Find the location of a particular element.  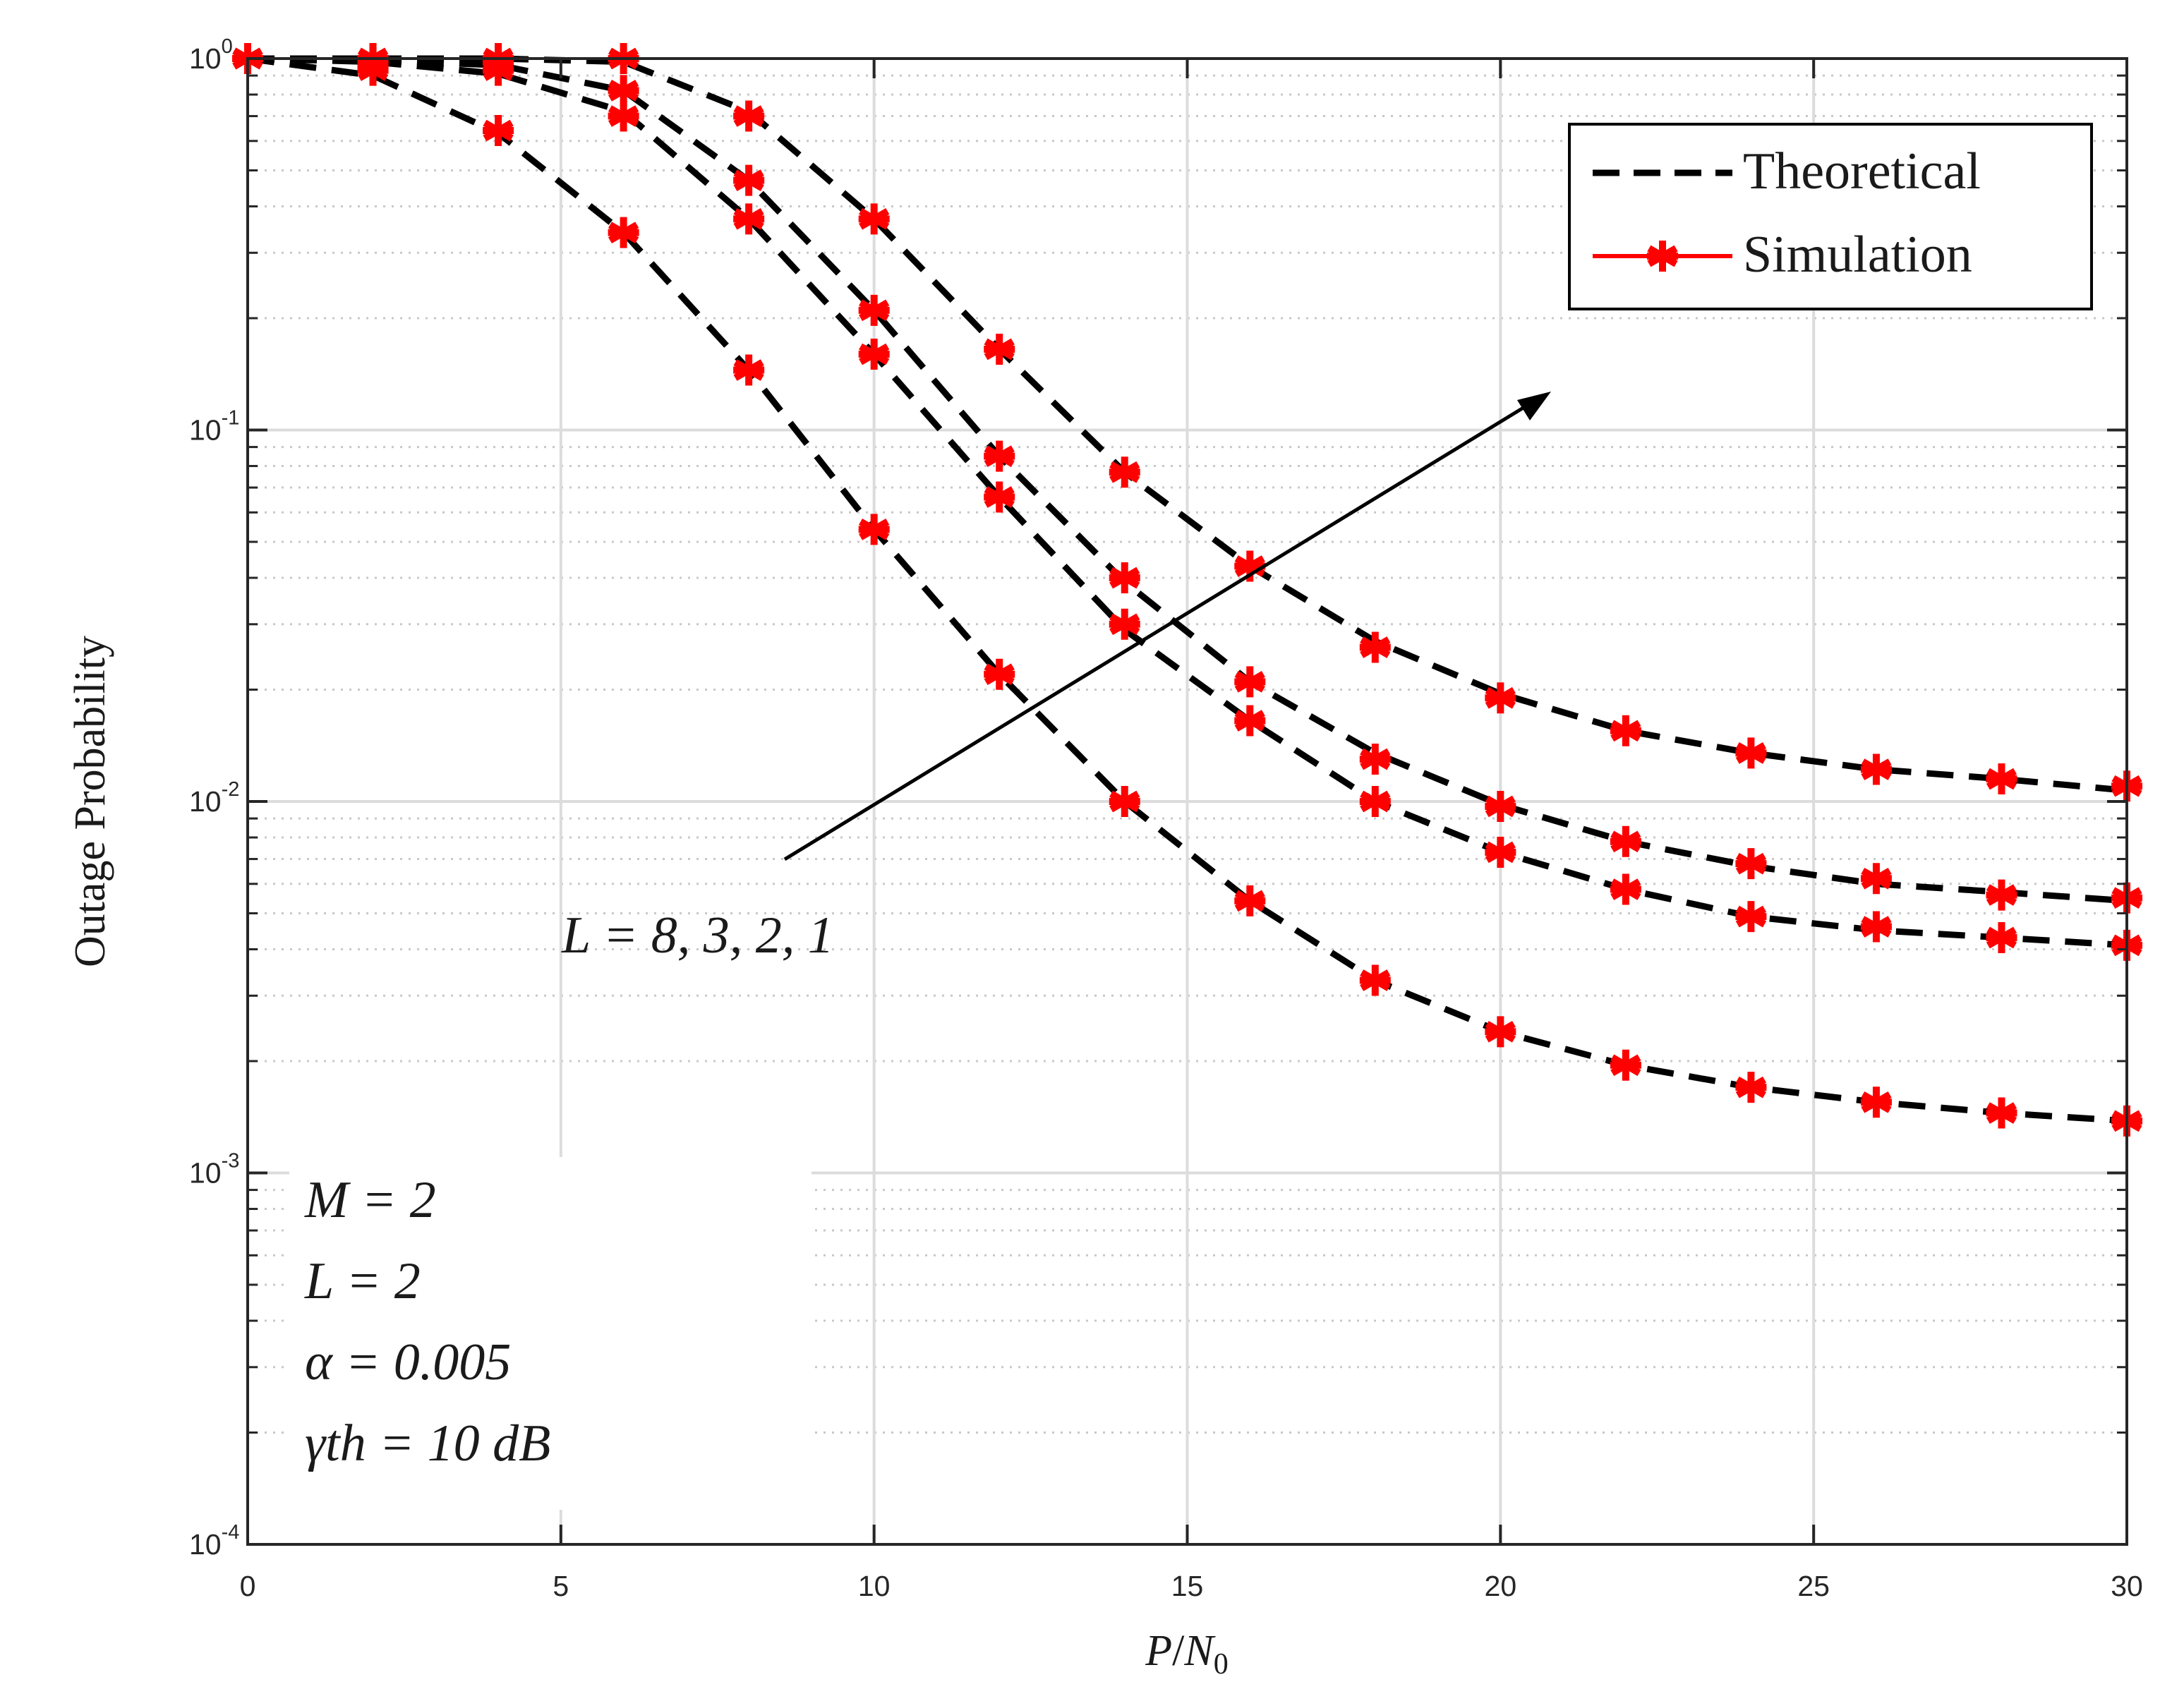

y-tick-label: 10⁻¹ is located at coordinates (214, 427).